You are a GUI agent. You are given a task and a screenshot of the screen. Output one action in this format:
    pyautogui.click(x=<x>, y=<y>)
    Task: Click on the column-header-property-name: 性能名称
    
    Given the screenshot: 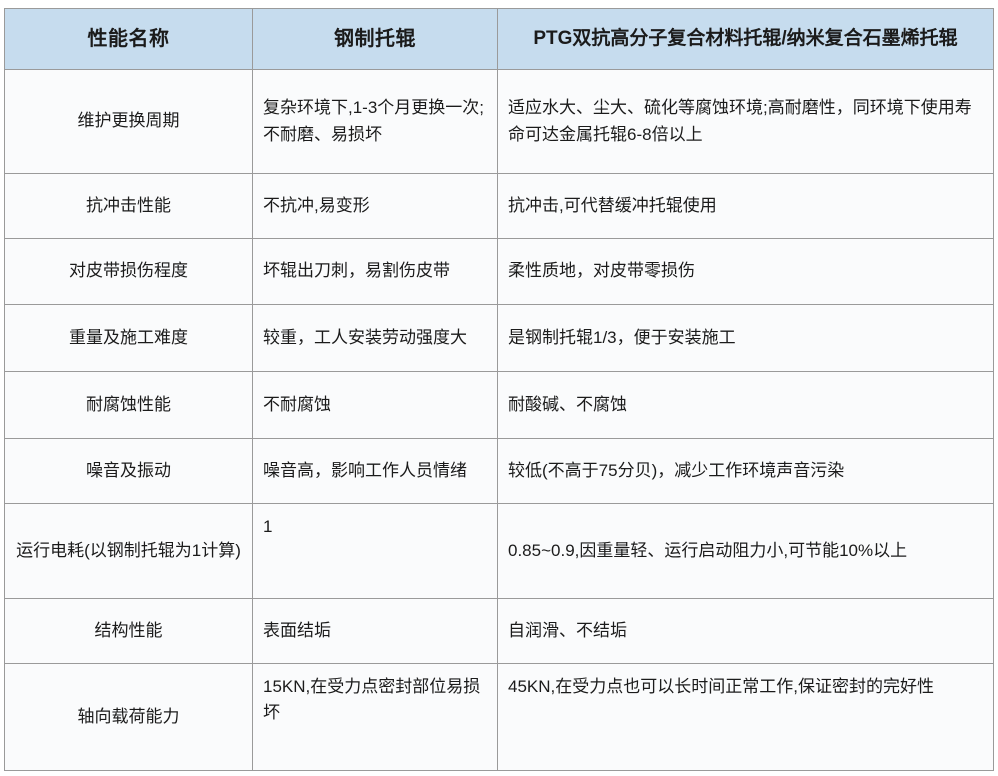 What is the action you would take?
    pyautogui.click(x=128, y=39)
    